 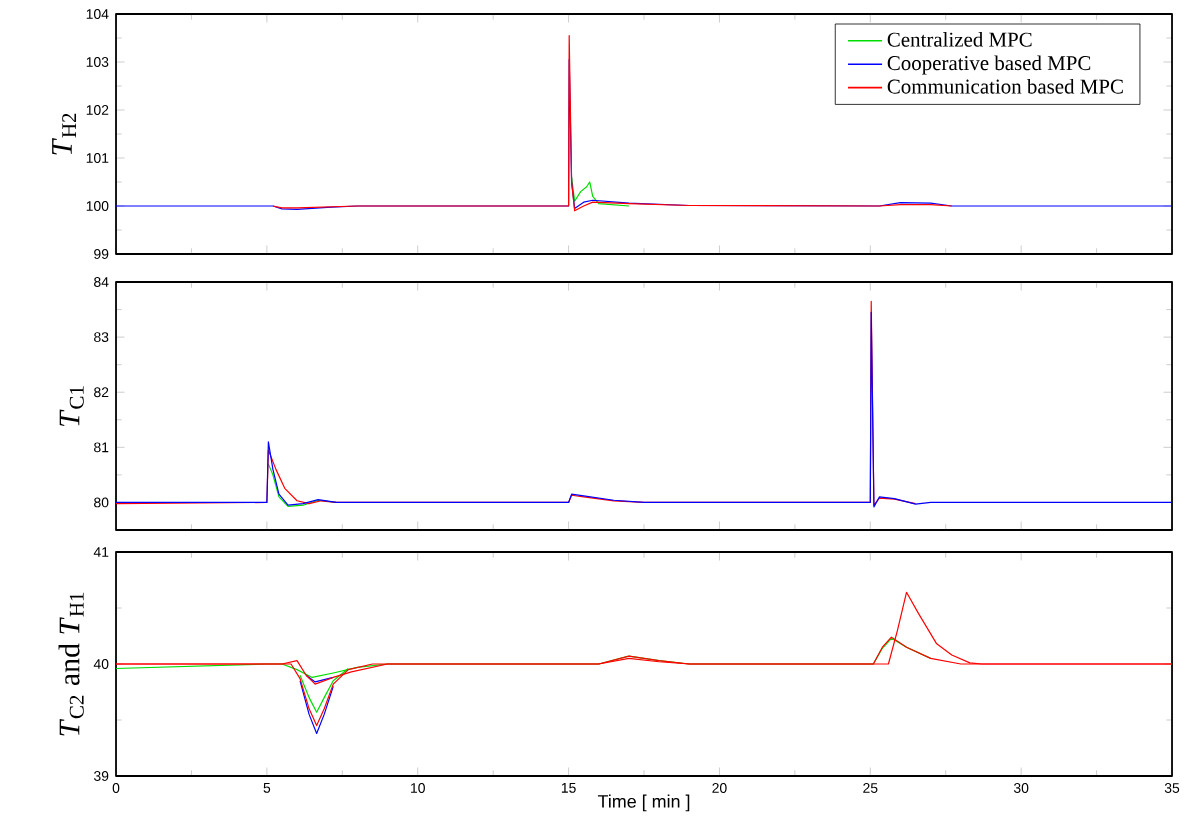 What do you see at coordinates (1005, 86) in the screenshot?
I see `legend-label: Communication based MPC` at bounding box center [1005, 86].